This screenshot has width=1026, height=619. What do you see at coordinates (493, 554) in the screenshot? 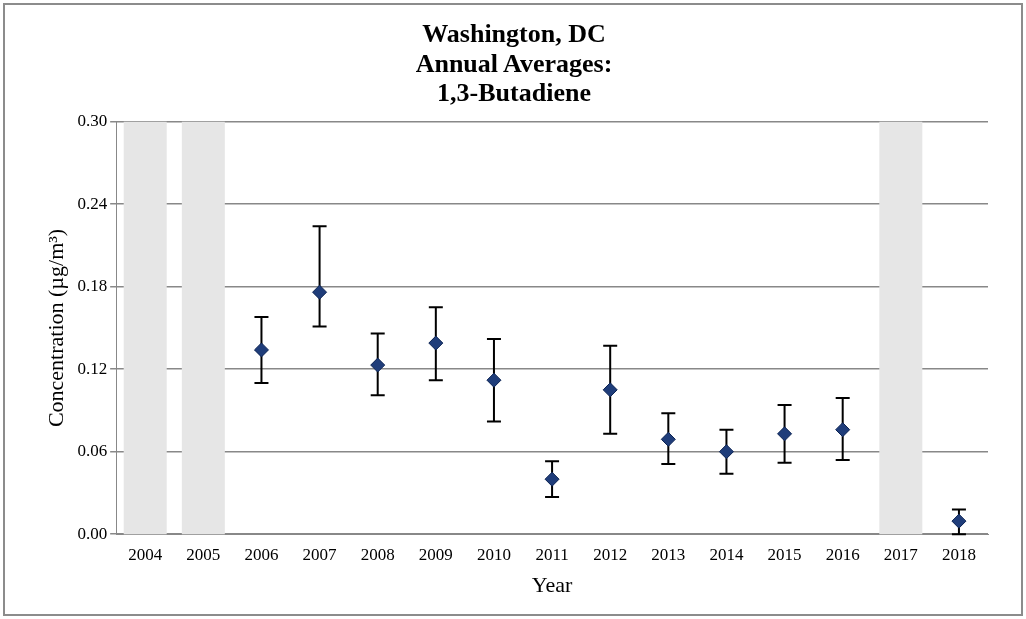
I see `x-tick-label: 2010` at bounding box center [493, 554].